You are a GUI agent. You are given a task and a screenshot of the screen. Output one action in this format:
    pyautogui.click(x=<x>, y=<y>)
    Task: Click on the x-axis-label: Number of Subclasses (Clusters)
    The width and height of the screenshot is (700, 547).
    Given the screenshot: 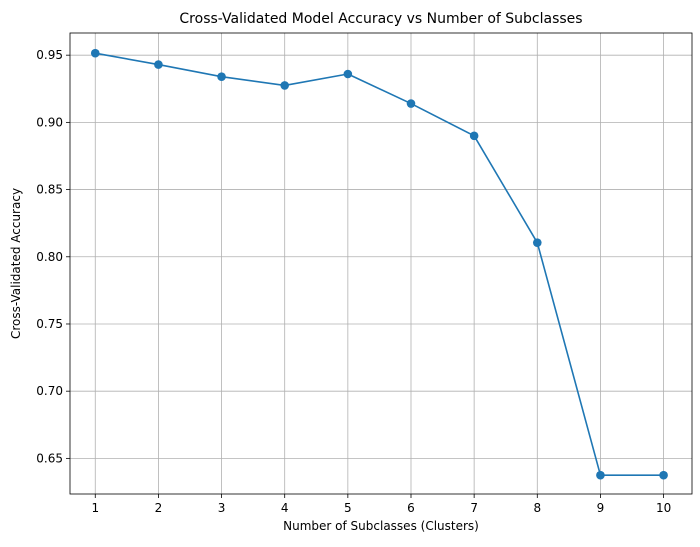 What is the action you would take?
    pyautogui.click(x=381, y=526)
    